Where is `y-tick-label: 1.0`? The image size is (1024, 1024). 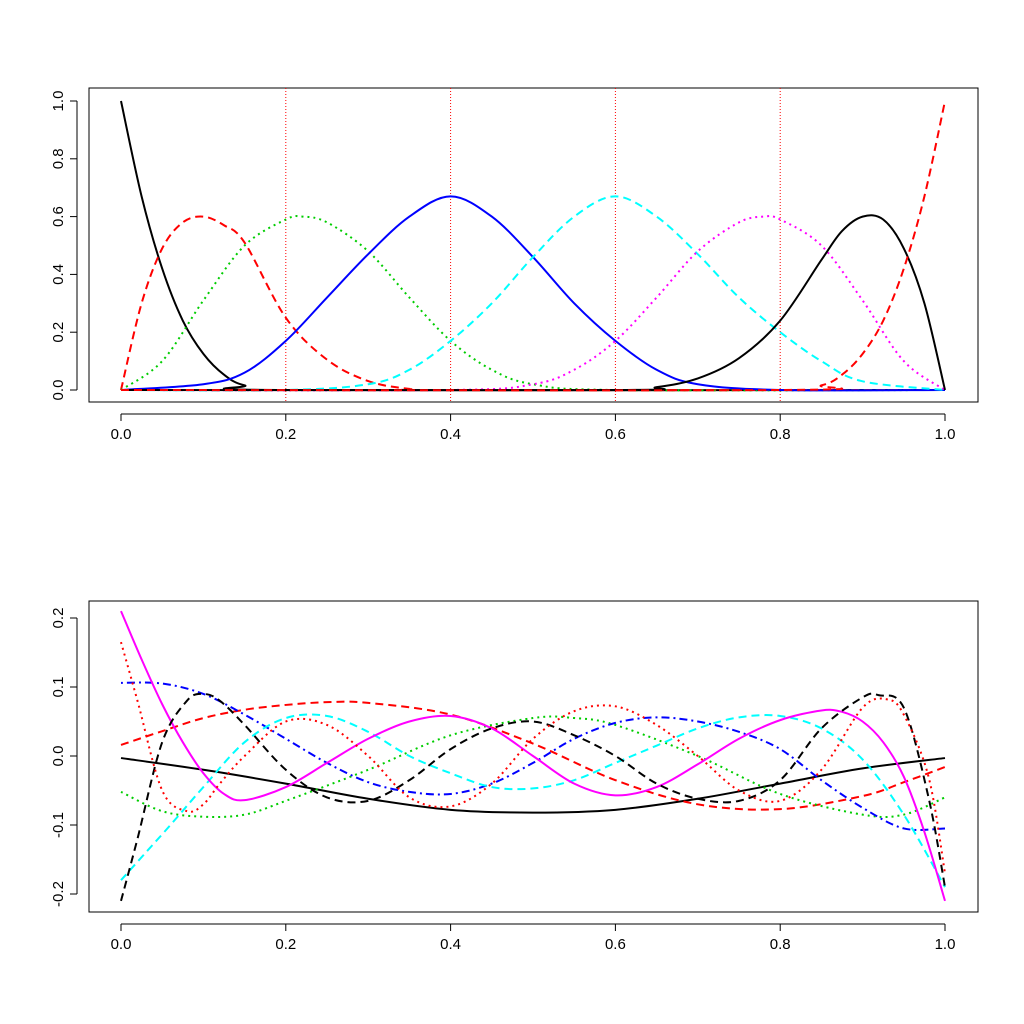 y-tick-label: 1.0 is located at coordinates (58, 101).